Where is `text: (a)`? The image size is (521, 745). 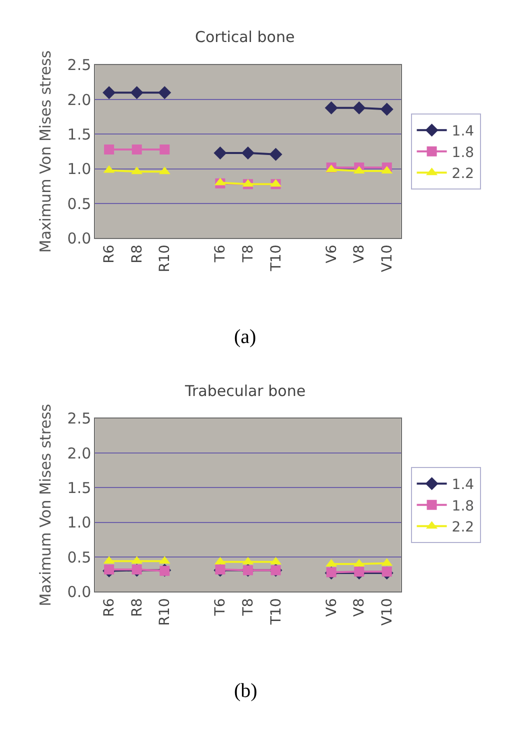 text: (a) is located at coordinates (245, 337).